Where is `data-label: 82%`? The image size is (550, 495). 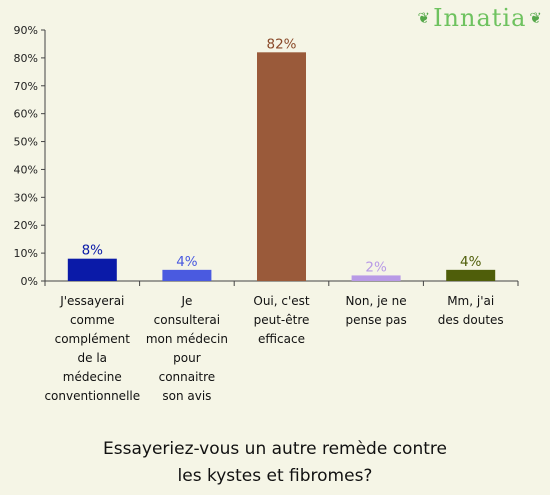 data-label: 82% is located at coordinates (281, 44).